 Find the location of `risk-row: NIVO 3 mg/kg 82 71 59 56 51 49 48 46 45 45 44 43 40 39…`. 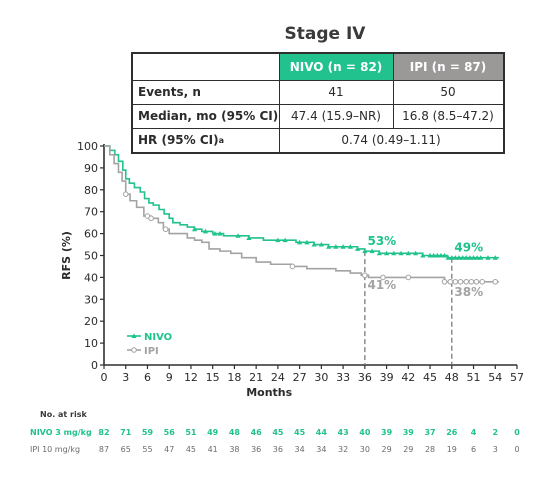

risk-row: NIVO 3 mg/kg 82 71 59 56 51 49 48 46 45 45 44 43 40 39… is located at coordinates (272, 435).